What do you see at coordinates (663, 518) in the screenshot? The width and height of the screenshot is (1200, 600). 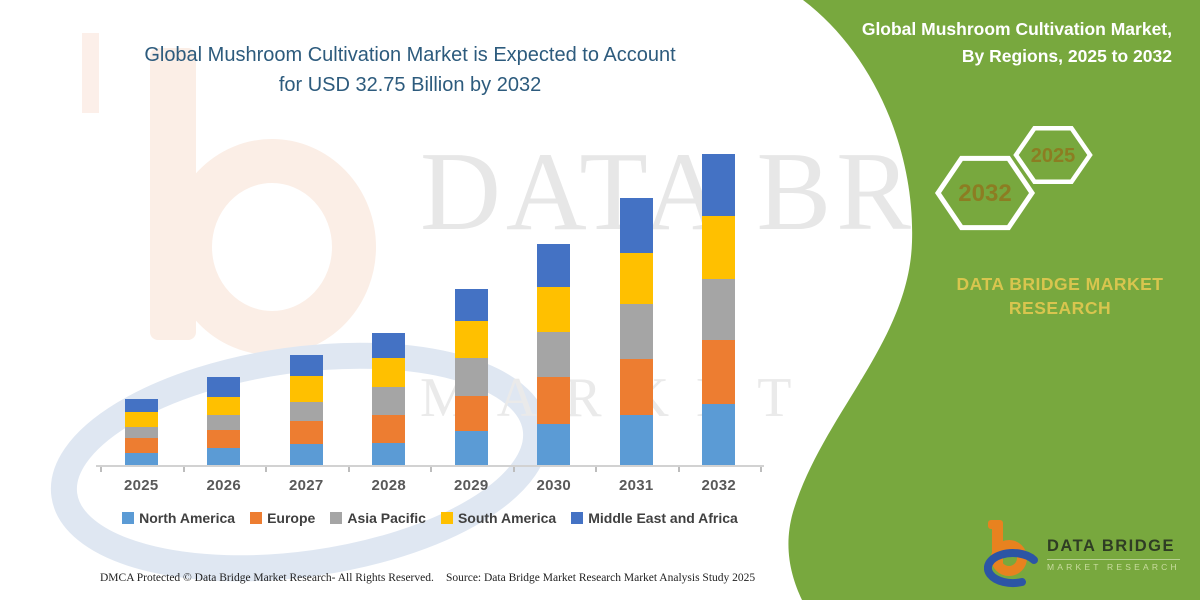 I see `legend-label-middle-east-and-africa: Middle East and Africa` at bounding box center [663, 518].